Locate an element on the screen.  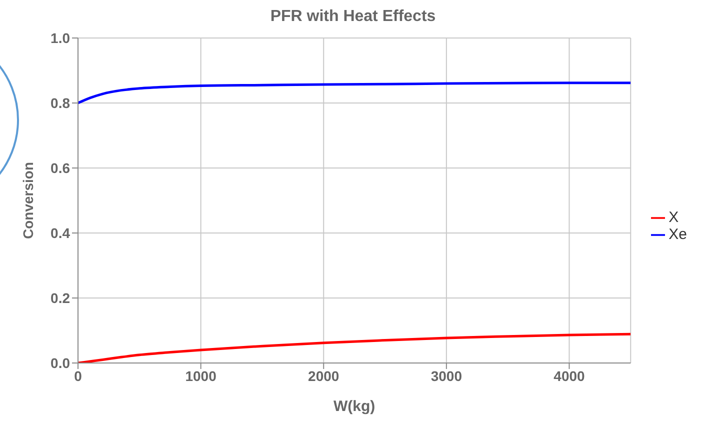
x-axis-title: W(kg) is located at coordinates (354, 406).